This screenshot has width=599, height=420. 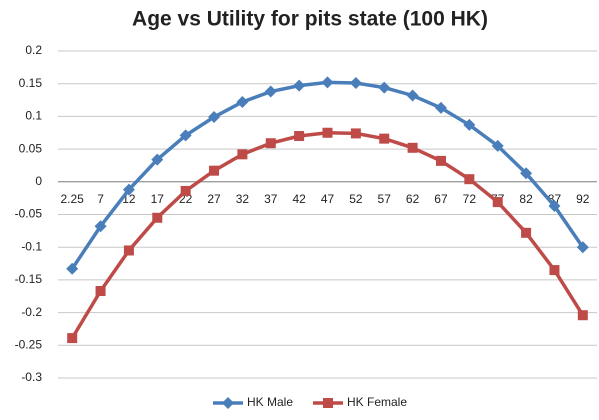 I want to click on chart-title: Age vs Utility for pits state (100 HK), so click(x=310, y=19).